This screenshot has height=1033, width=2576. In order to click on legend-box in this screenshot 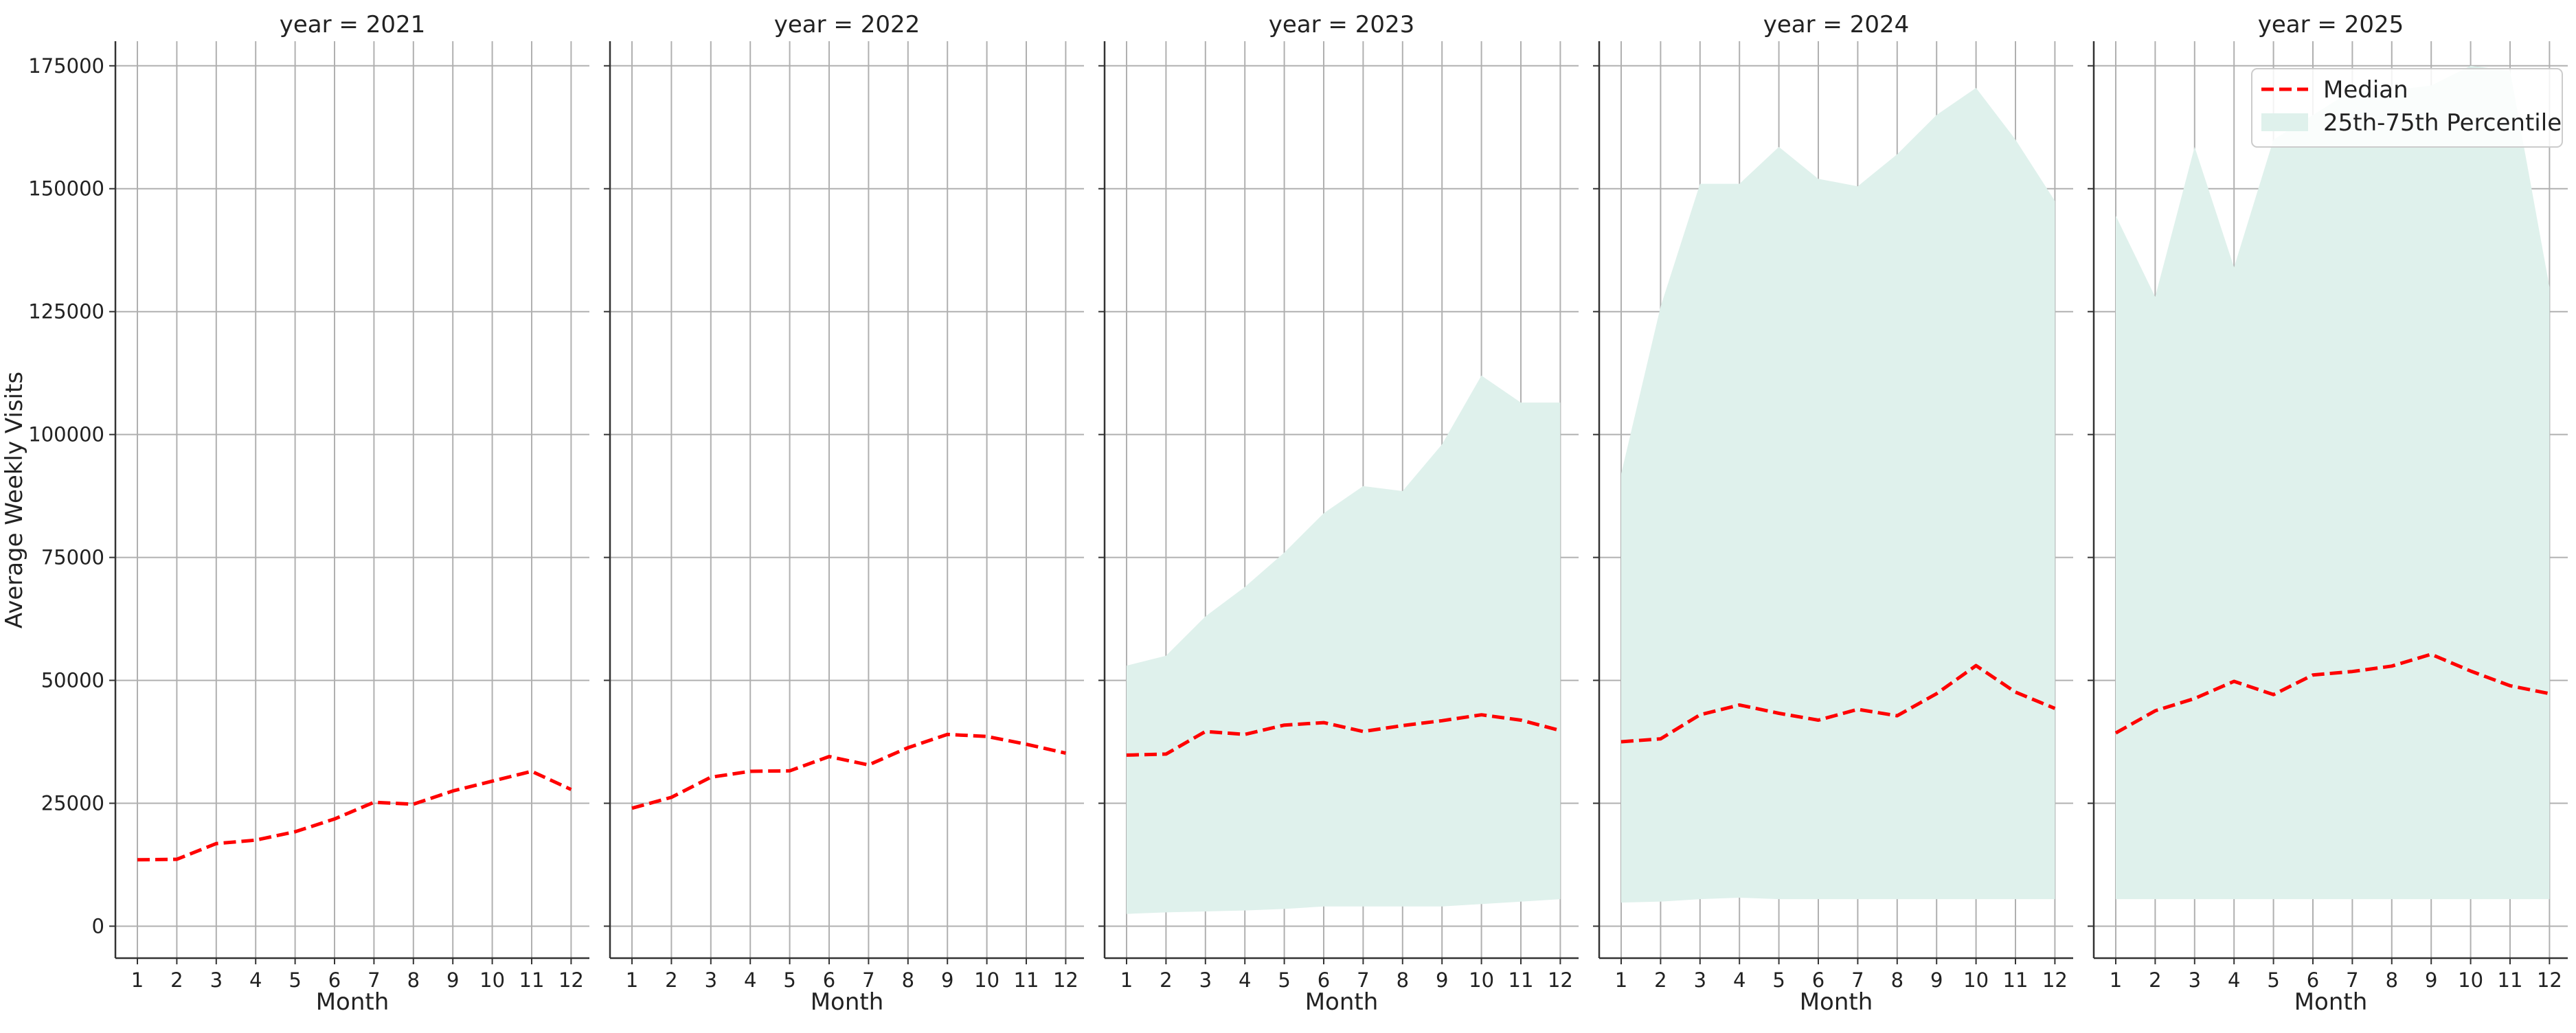, I will do `click(2407, 108)`.